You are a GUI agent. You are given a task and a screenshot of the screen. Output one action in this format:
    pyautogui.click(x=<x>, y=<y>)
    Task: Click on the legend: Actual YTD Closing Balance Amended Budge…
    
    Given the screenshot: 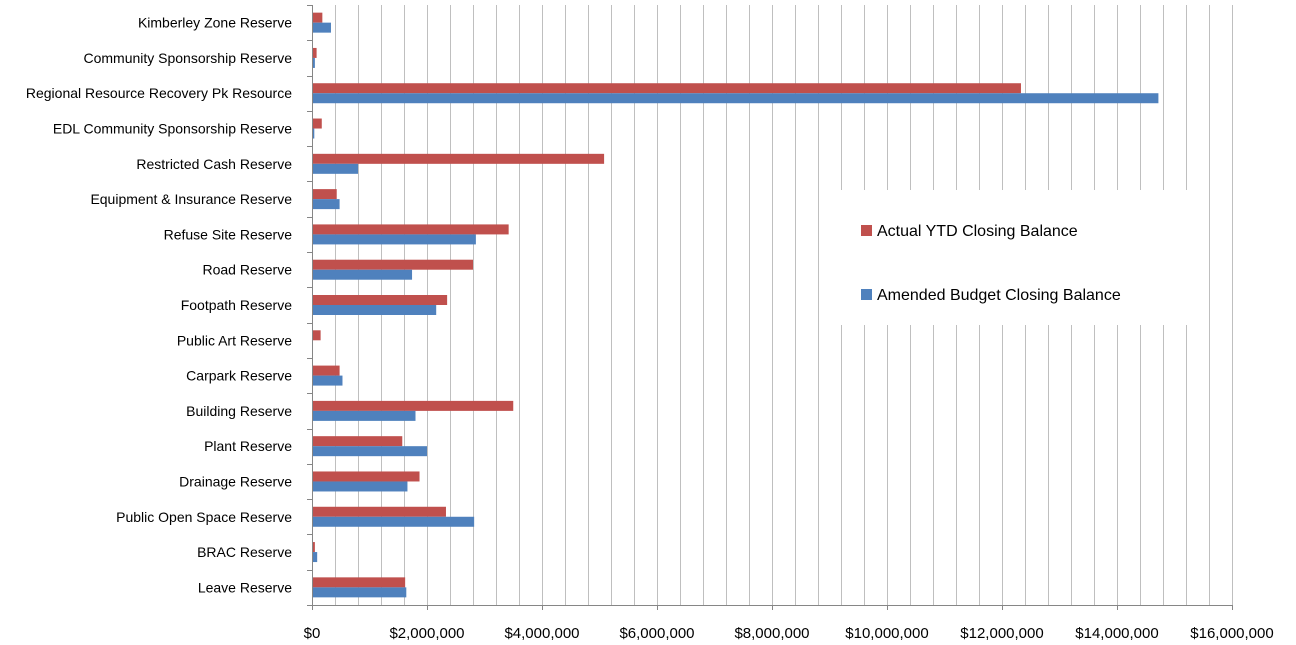 What is the action you would take?
    pyautogui.click(x=1016, y=257)
    